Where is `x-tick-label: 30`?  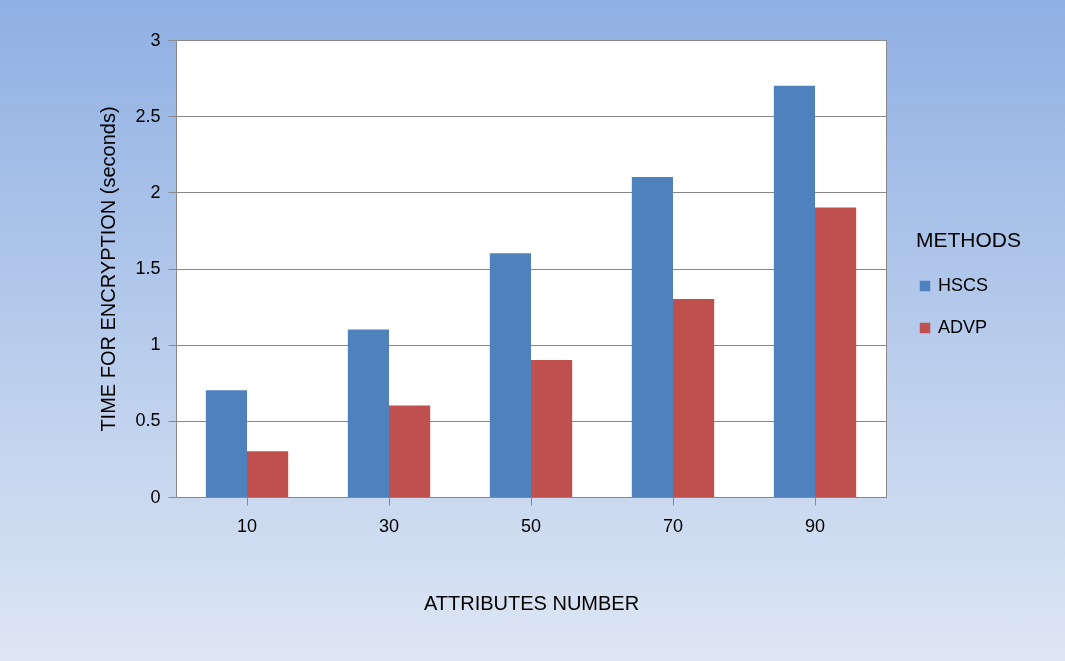
x-tick-label: 30 is located at coordinates (389, 525).